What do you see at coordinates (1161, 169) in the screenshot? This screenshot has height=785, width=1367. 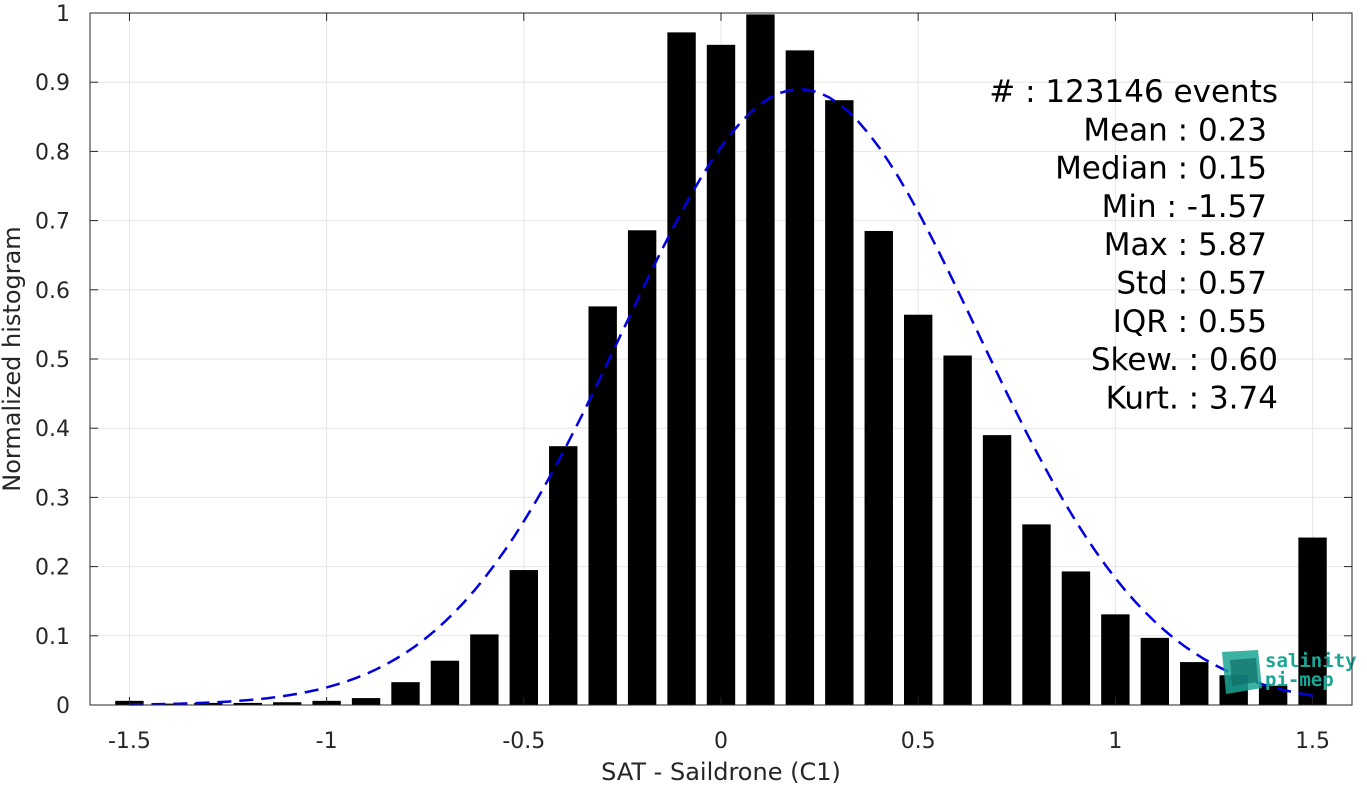 I see `stats-line: Median : 0.15` at bounding box center [1161, 169].